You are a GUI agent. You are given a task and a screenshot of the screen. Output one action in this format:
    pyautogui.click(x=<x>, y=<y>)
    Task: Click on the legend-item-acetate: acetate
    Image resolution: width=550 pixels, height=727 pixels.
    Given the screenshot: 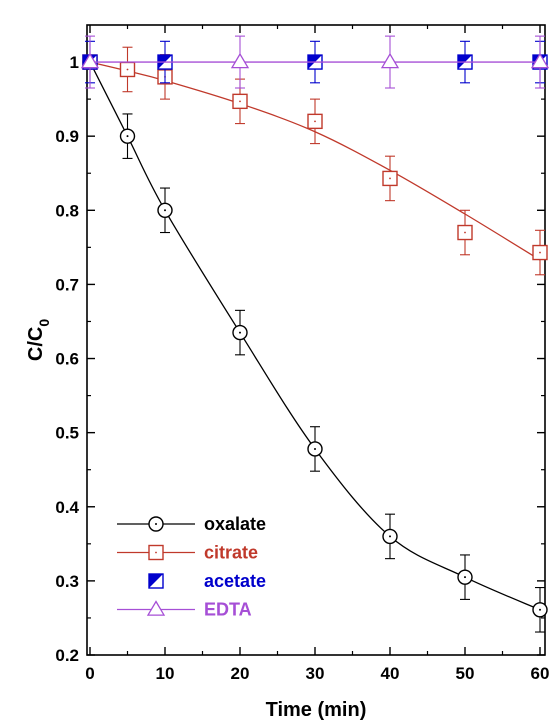 What is the action you would take?
    pyautogui.click(x=207, y=581)
    